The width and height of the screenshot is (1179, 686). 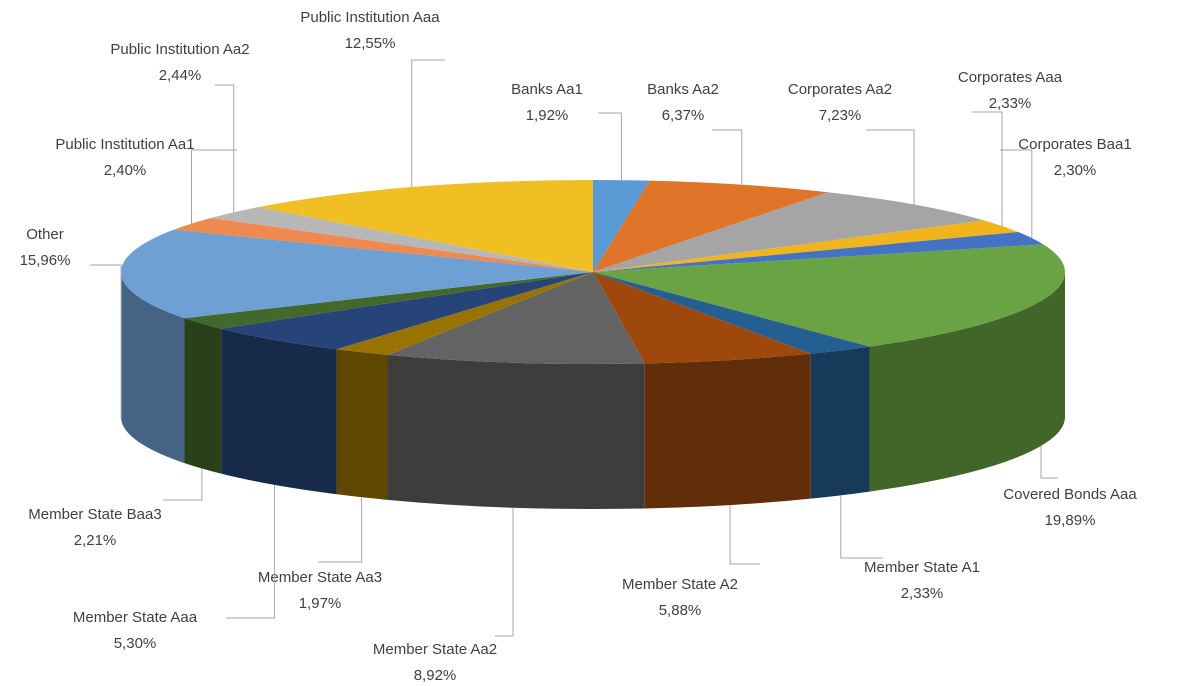 What do you see at coordinates (840, 89) in the screenshot?
I see `data-label-name: Corporates Aa2` at bounding box center [840, 89].